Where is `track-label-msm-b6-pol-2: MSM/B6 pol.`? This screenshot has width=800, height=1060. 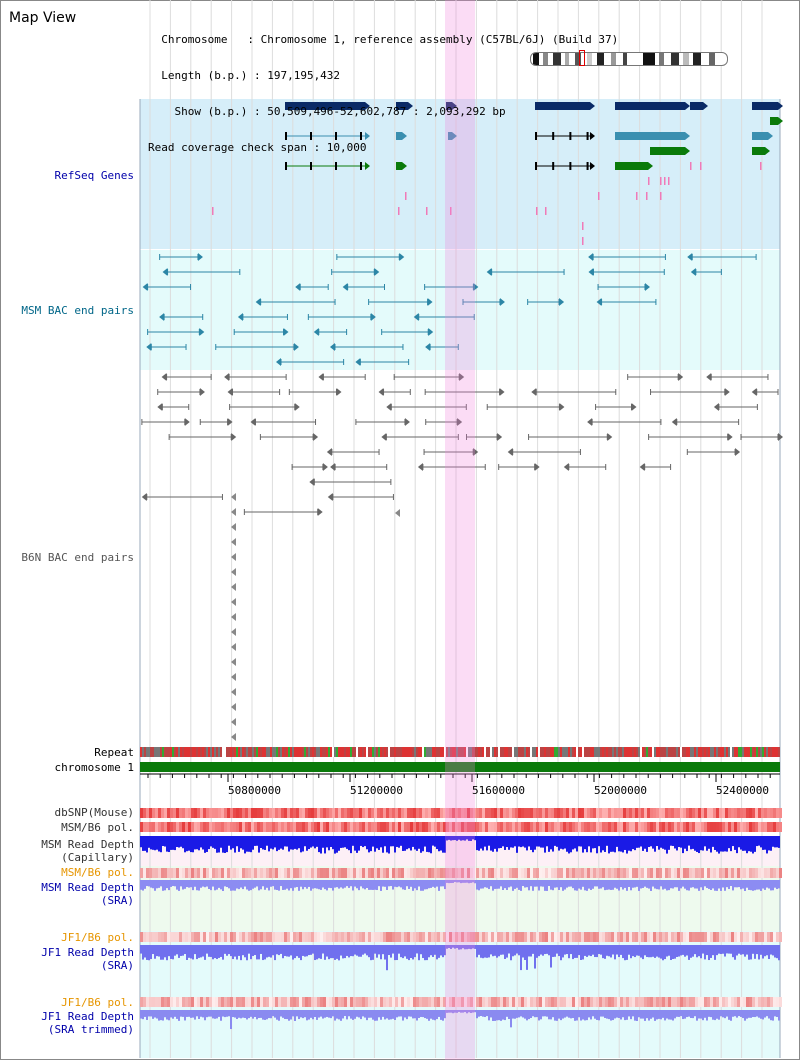
track-label-msm-b6-pol-2: MSM/B6 pol. is located at coordinates (97, 872).